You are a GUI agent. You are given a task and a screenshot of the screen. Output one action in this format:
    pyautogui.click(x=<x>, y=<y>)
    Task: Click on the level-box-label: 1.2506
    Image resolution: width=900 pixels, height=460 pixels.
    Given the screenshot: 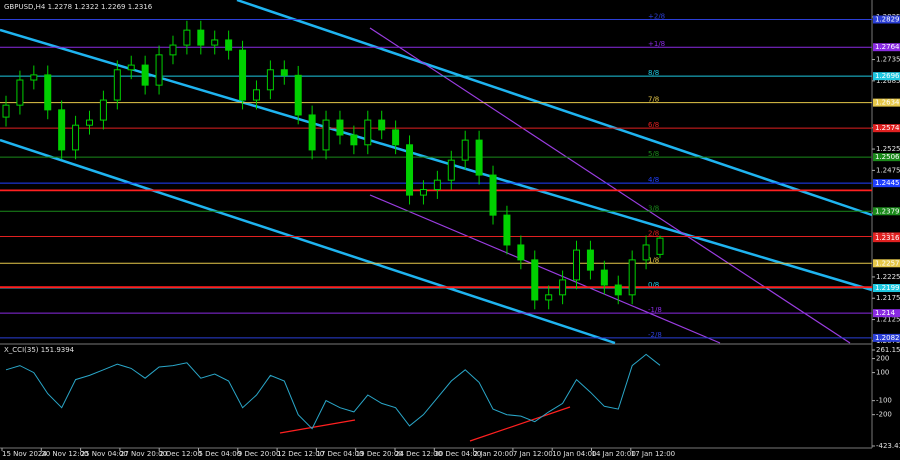 What is the action you would take?
    pyautogui.click(x=887, y=157)
    